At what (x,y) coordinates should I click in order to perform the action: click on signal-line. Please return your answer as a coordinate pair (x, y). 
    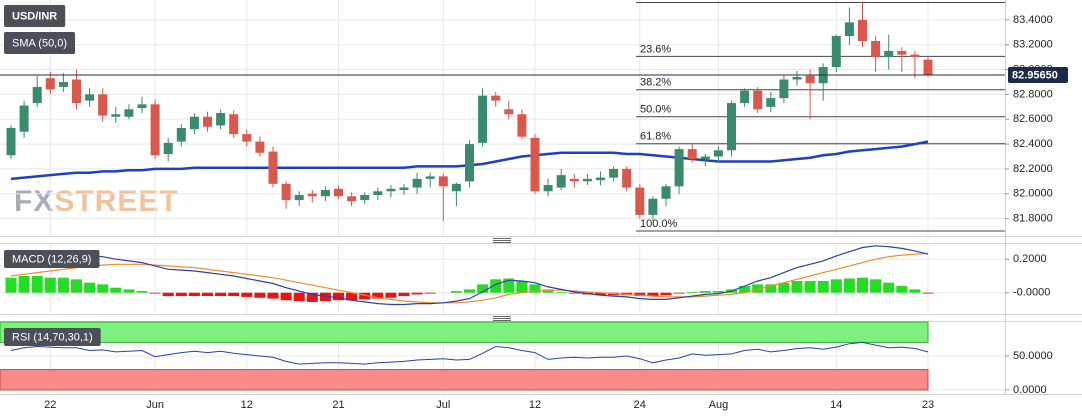
    Looking at the image, I should click on (469, 278).